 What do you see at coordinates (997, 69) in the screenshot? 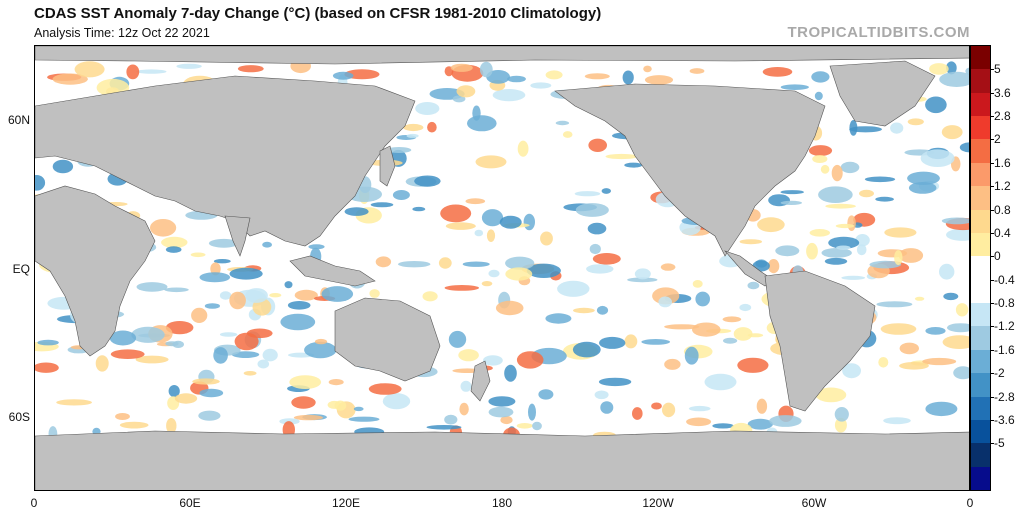
I see `colorbar-label: 5` at bounding box center [997, 69].